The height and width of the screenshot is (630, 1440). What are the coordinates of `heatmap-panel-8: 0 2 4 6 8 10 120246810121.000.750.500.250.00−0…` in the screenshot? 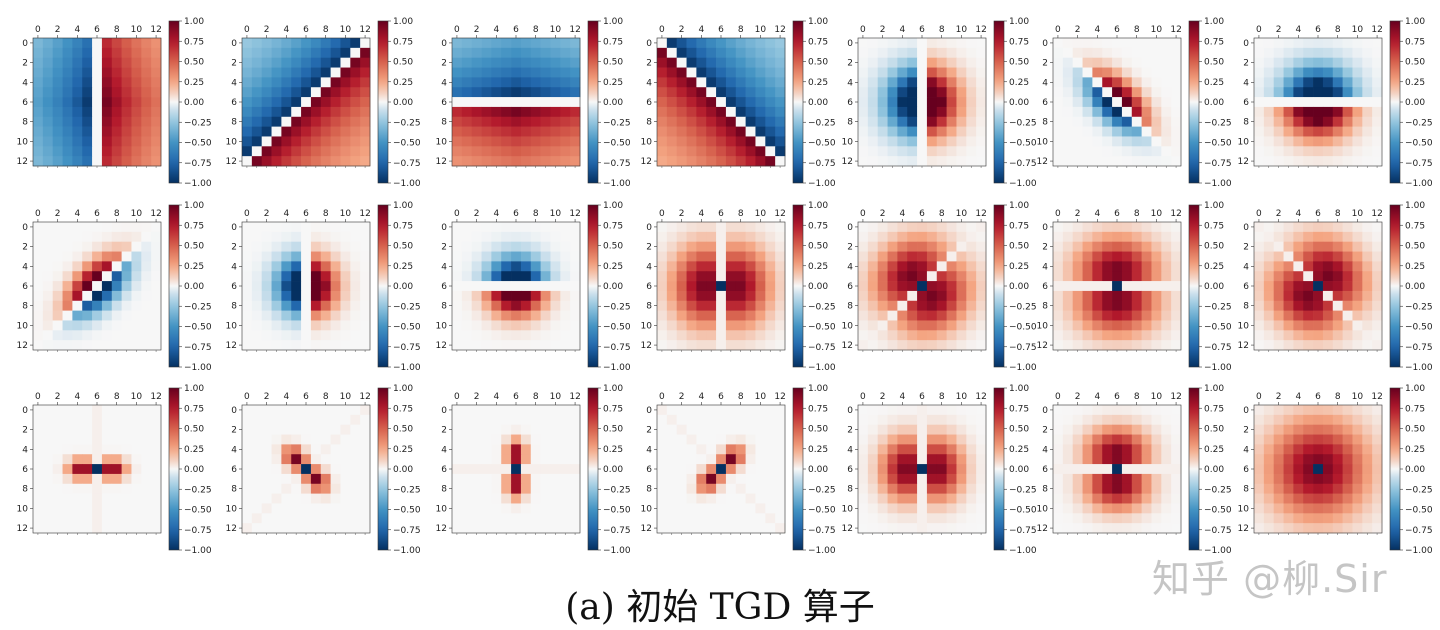 It's located at (114, 287).